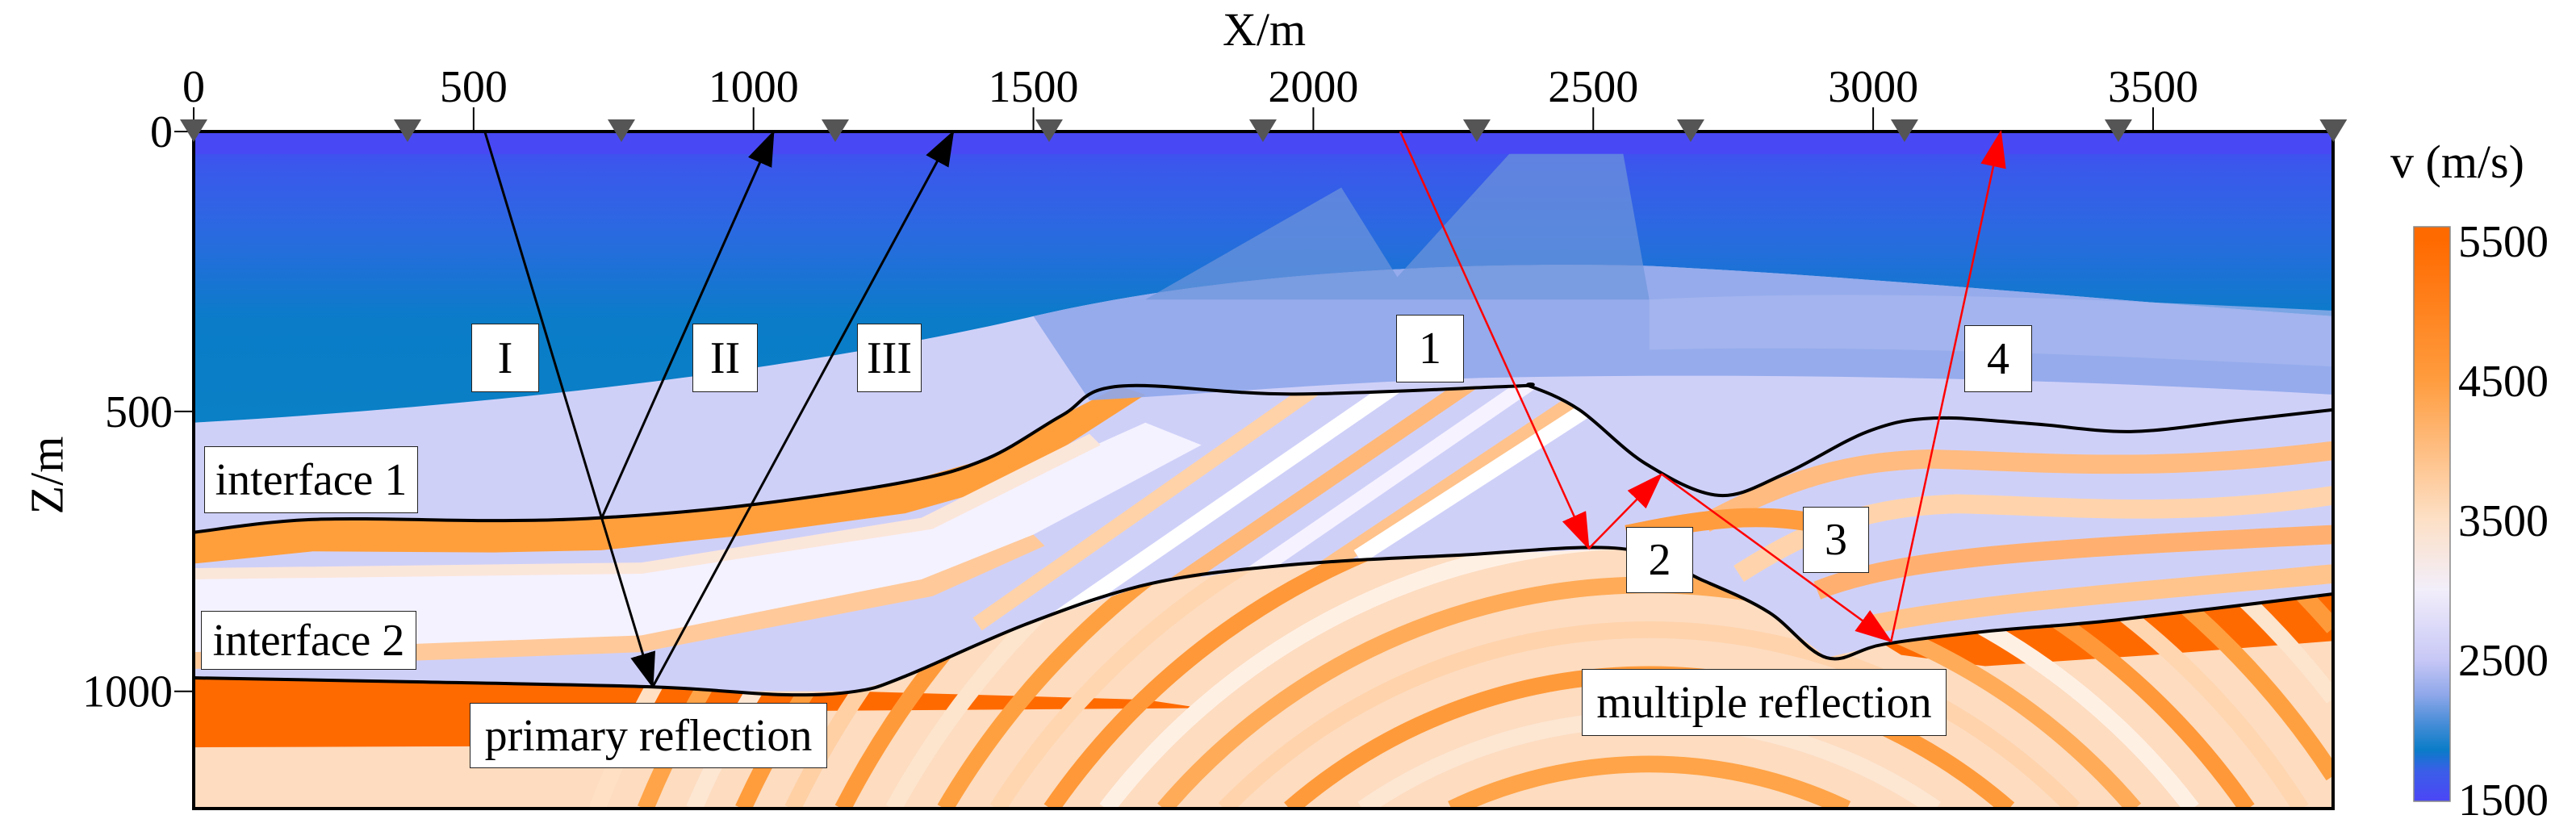 The image size is (2576, 836). What do you see at coordinates (889, 358) in the screenshot?
I see `ray-label-III: III` at bounding box center [889, 358].